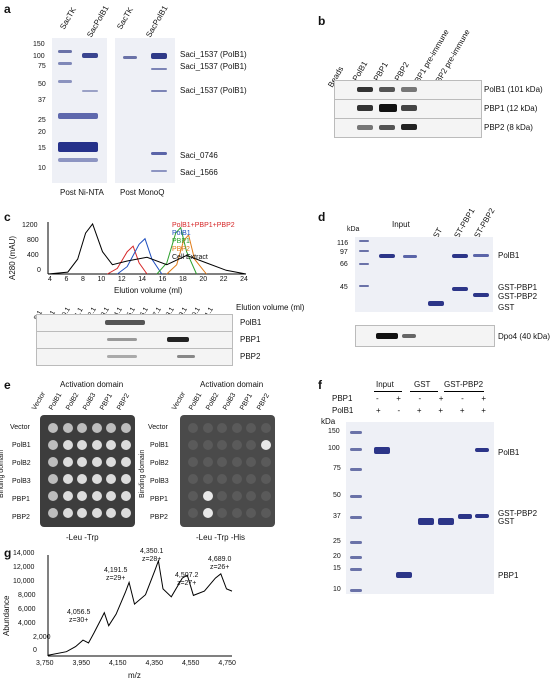 Image resolution: width=557 pixels, height=685 pixels. I want to click on plate-header: Activation domain, so click(92, 384).